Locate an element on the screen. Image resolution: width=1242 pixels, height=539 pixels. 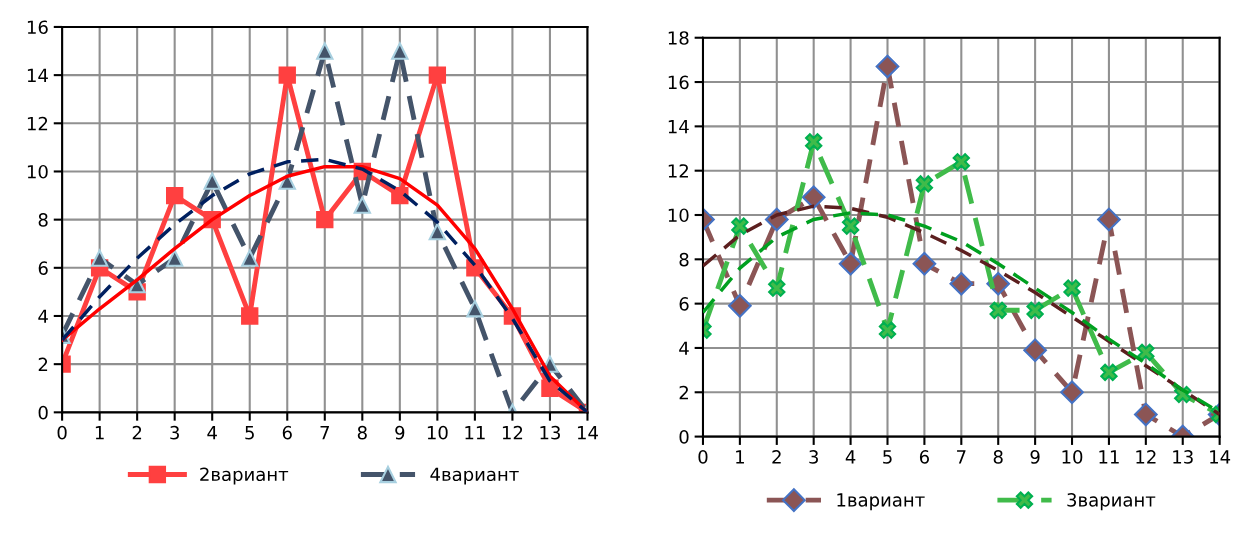
legend-label: 2вариант is located at coordinates (244, 476).